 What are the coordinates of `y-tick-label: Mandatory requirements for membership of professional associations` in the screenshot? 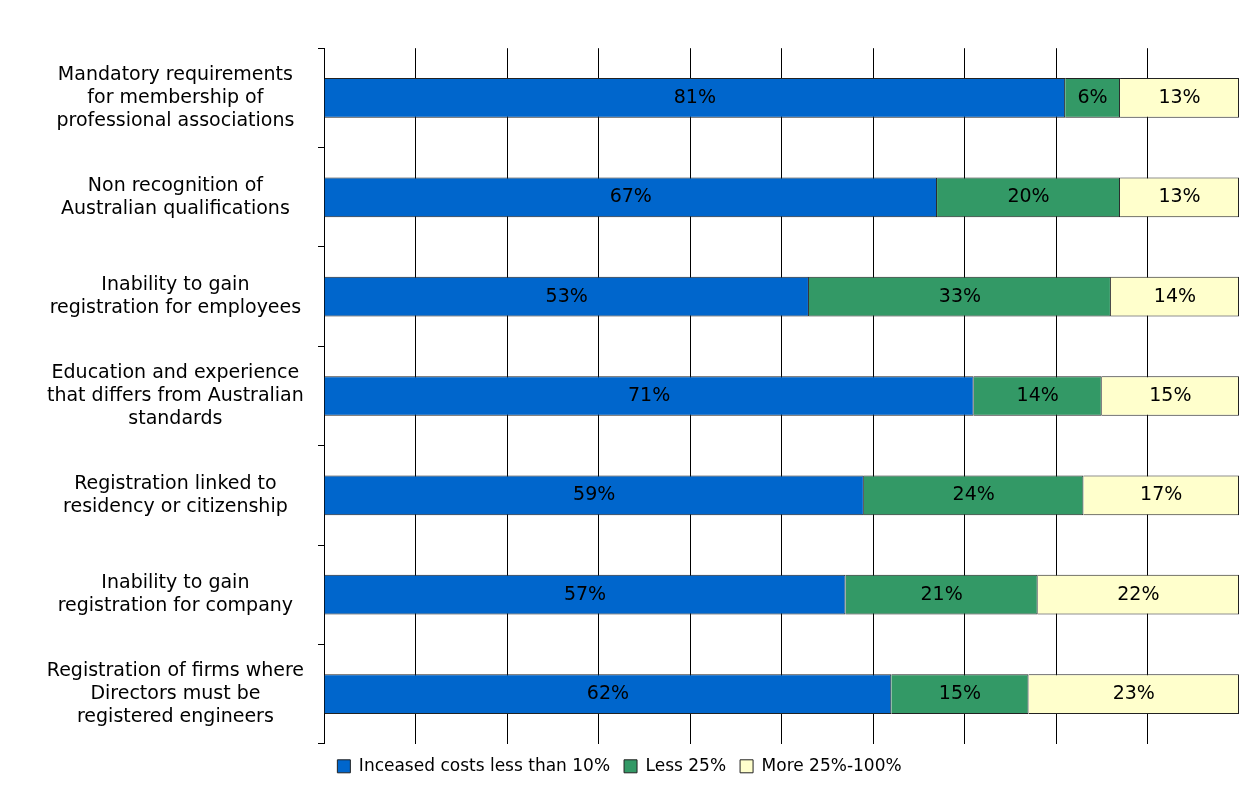 It's located at (175, 96).